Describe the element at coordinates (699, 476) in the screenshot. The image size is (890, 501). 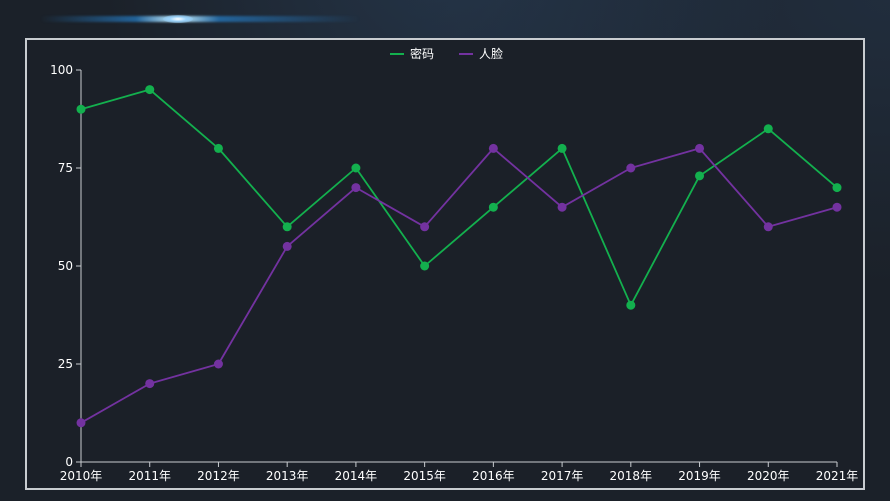
I see `x-tick-label: 2019年` at that location.